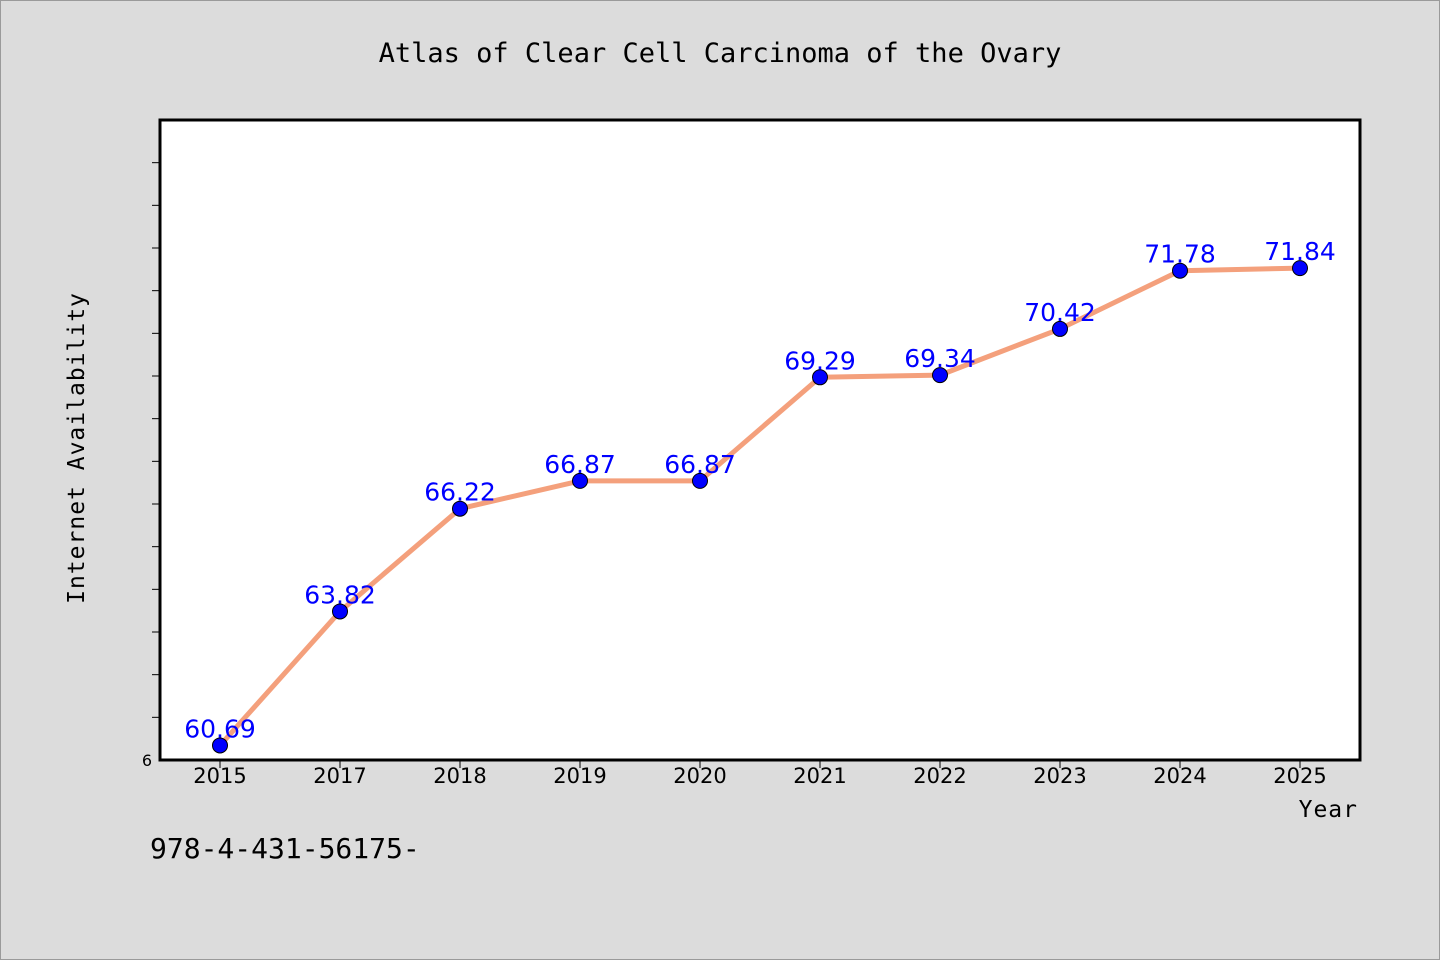 The height and width of the screenshot is (960, 1440). Describe the element at coordinates (1179, 776) in the screenshot. I see `x-tick-label: 2024` at that location.